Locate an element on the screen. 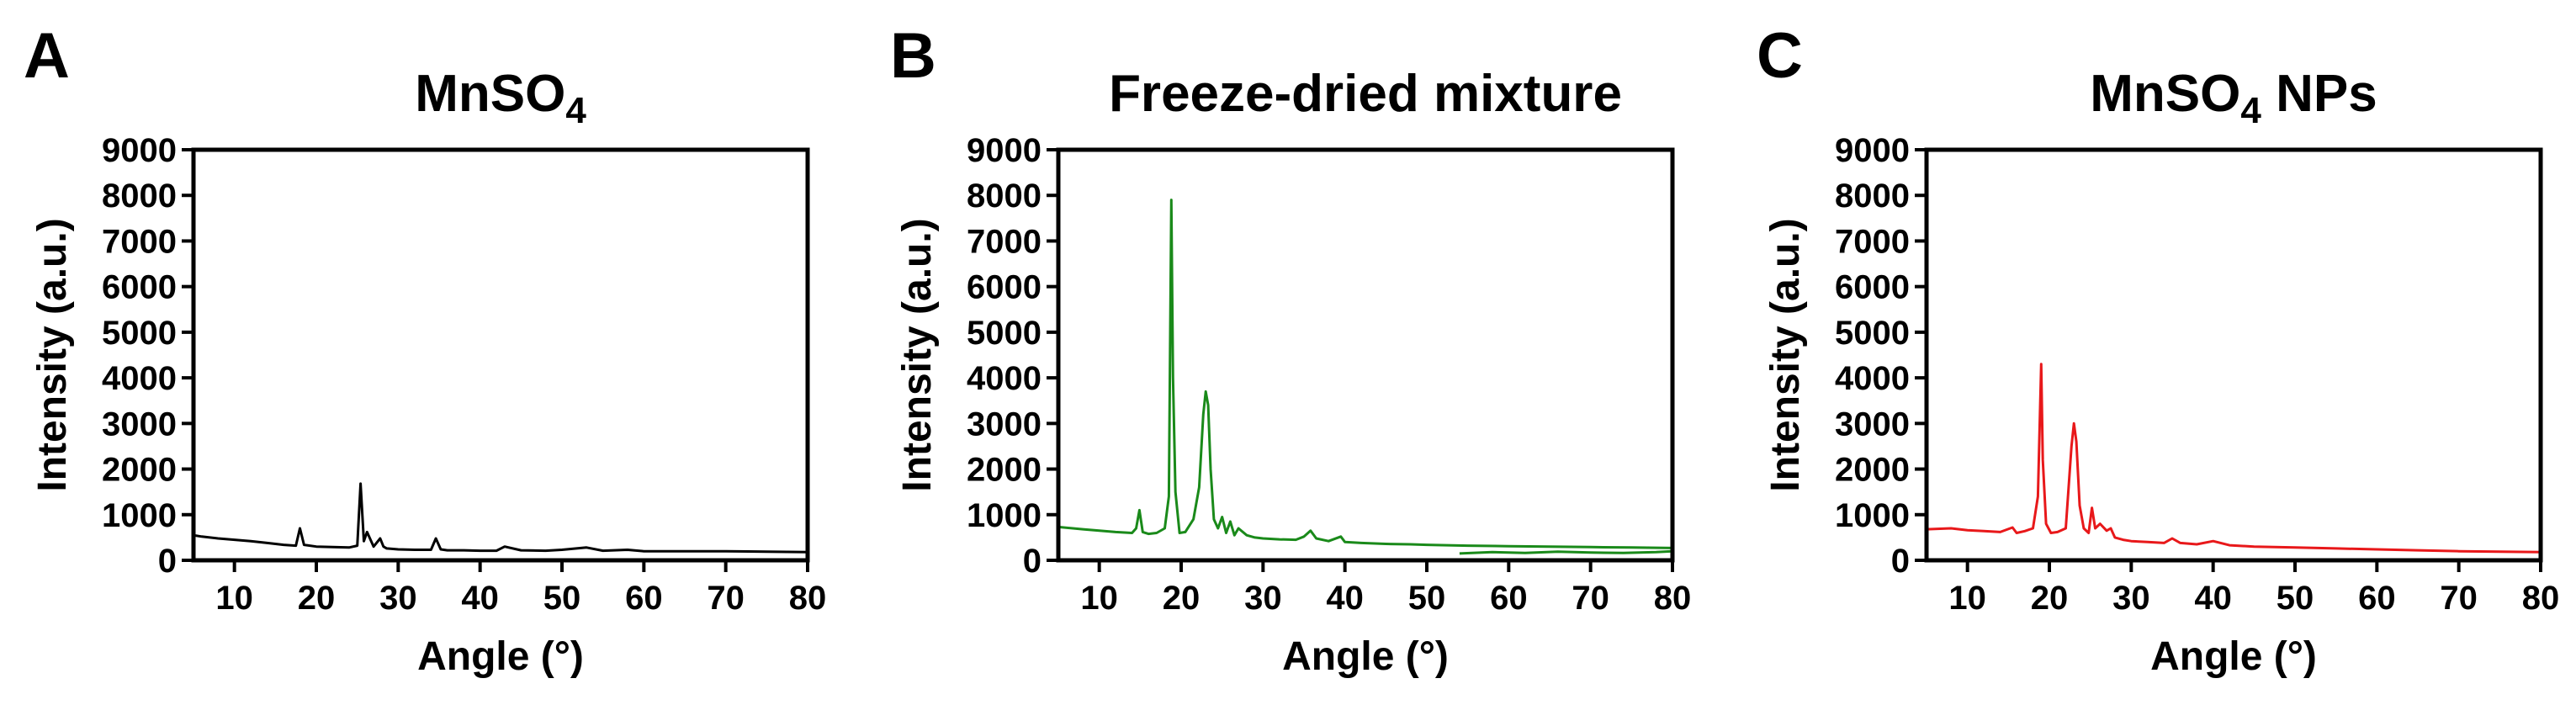  title-suffix: NPs is located at coordinates (2319, 94).